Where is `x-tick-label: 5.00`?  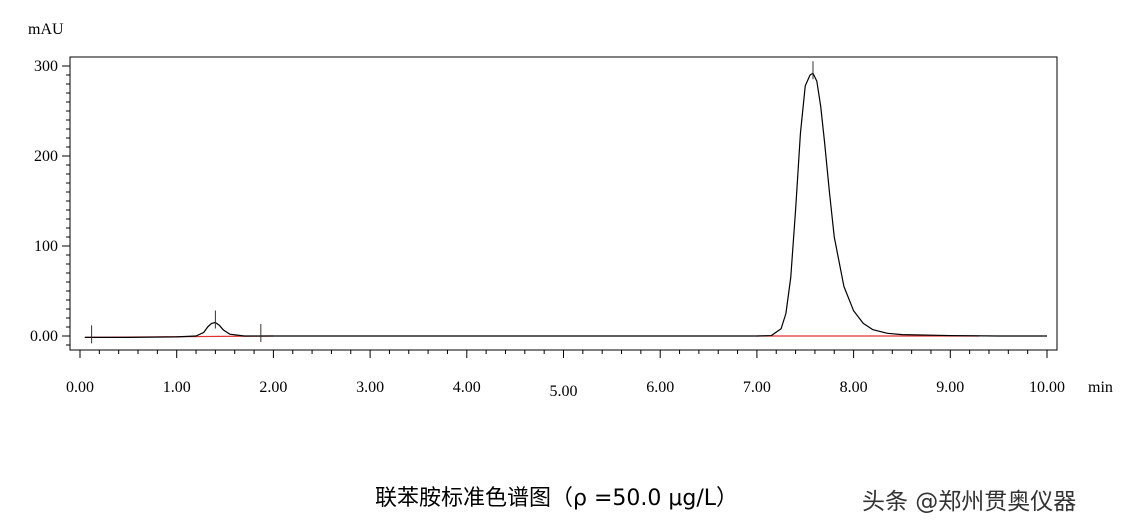 x-tick-label: 5.00 is located at coordinates (564, 391).